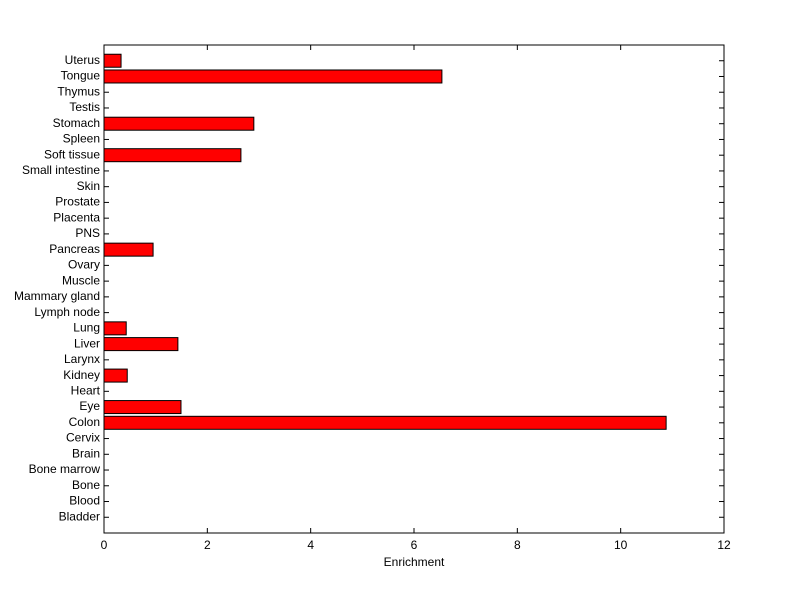  What do you see at coordinates (67, 312) in the screenshot?
I see `y-tick-label: Lymph node` at bounding box center [67, 312].